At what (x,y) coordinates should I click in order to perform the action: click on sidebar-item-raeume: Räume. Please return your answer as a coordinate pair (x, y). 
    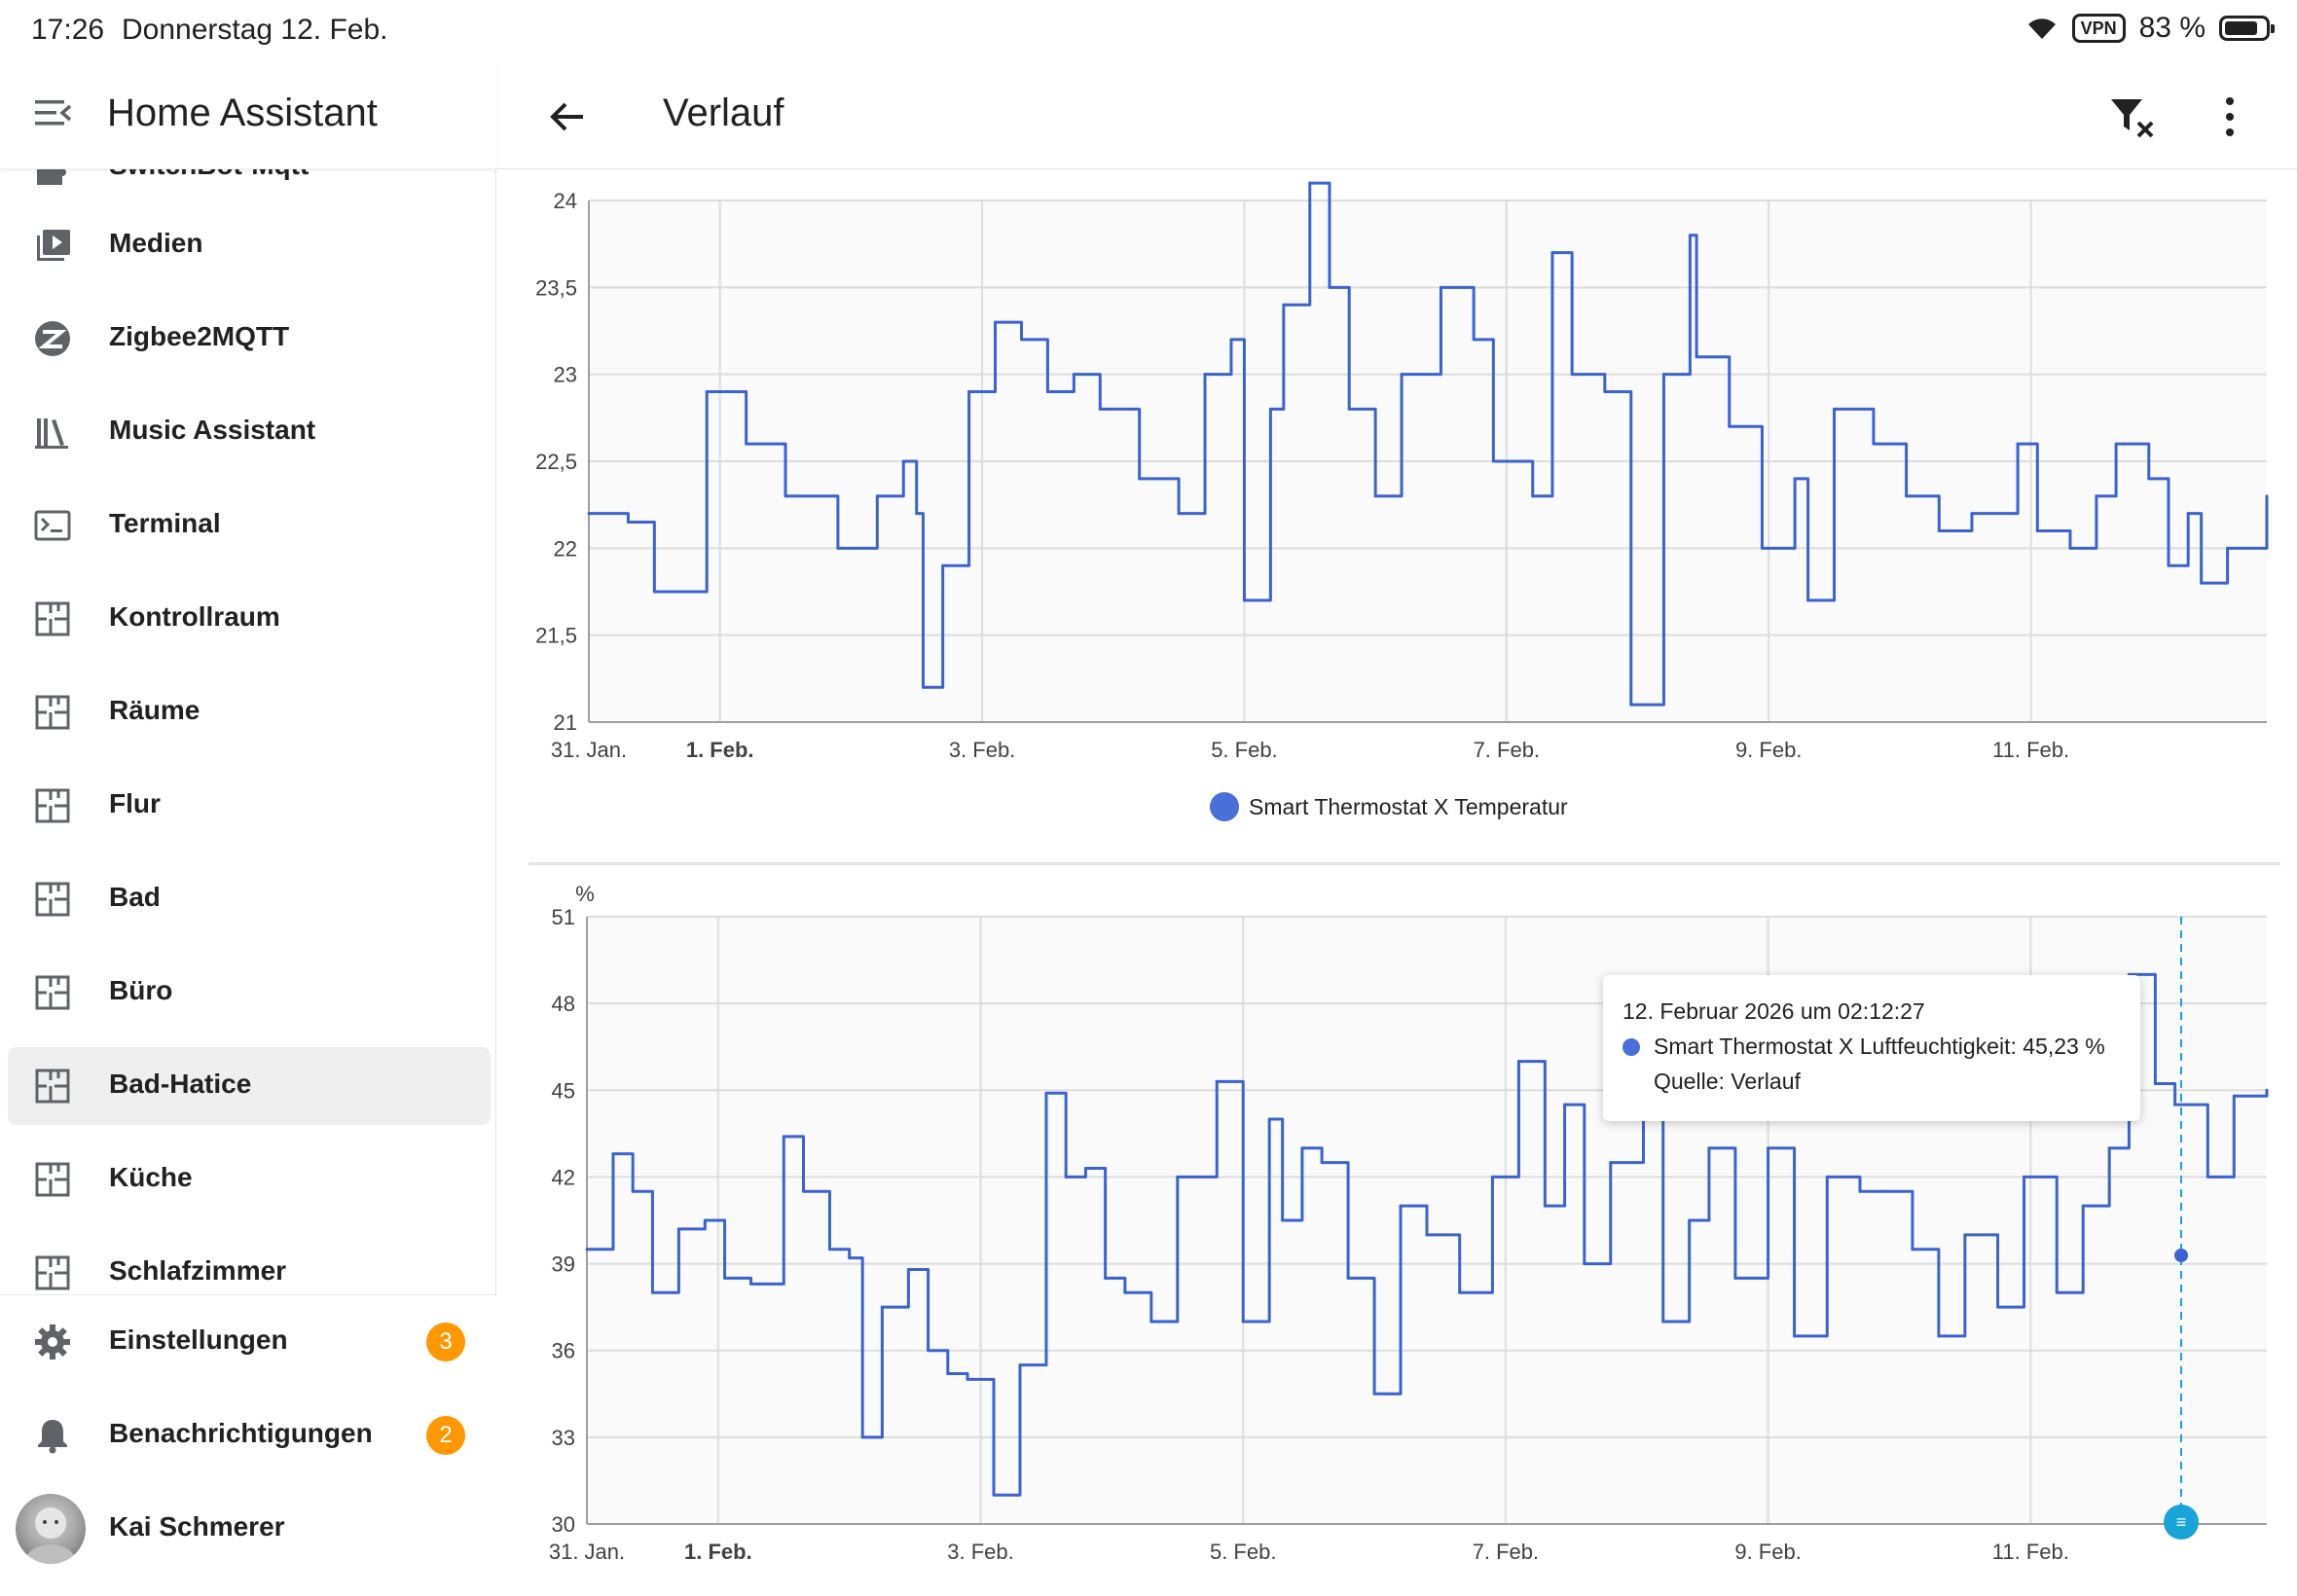
    Looking at the image, I should click on (249, 712).